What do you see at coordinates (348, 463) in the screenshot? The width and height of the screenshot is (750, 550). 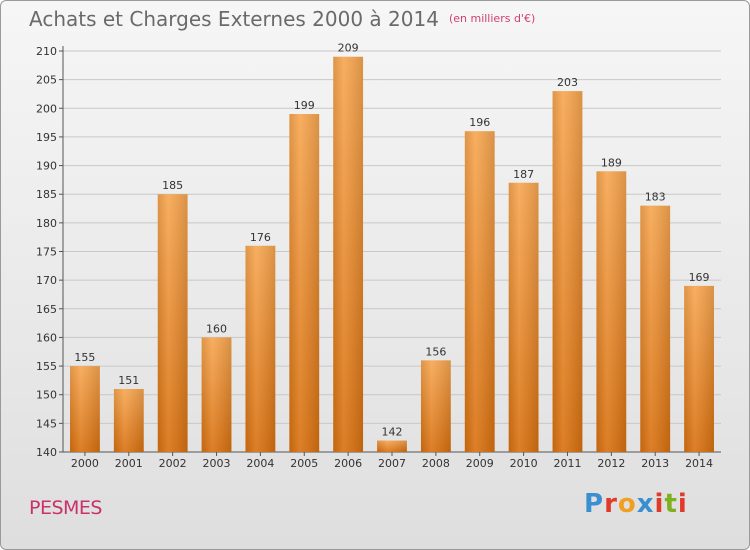 I see `x-tick-label: 2006` at bounding box center [348, 463].